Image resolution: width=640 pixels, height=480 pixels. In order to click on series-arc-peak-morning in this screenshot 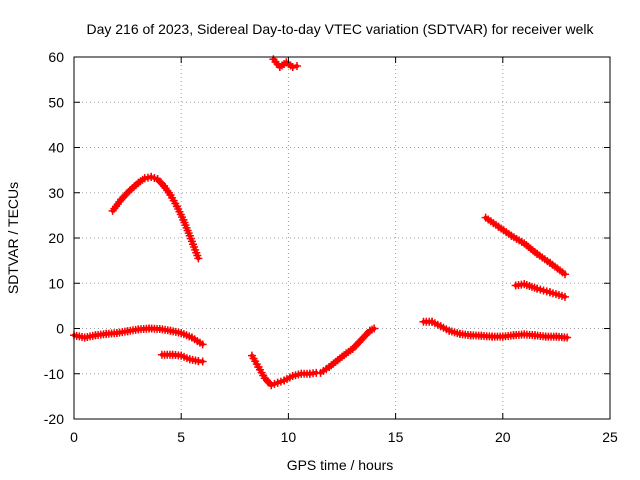, I will do `click(155, 217)`.